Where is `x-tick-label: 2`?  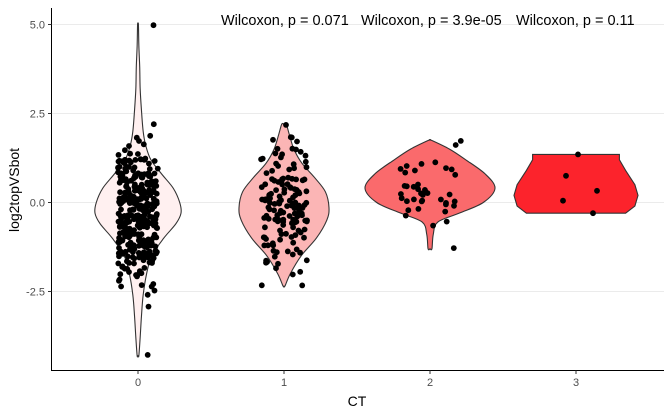 x-tick-label: 2 is located at coordinates (430, 383).